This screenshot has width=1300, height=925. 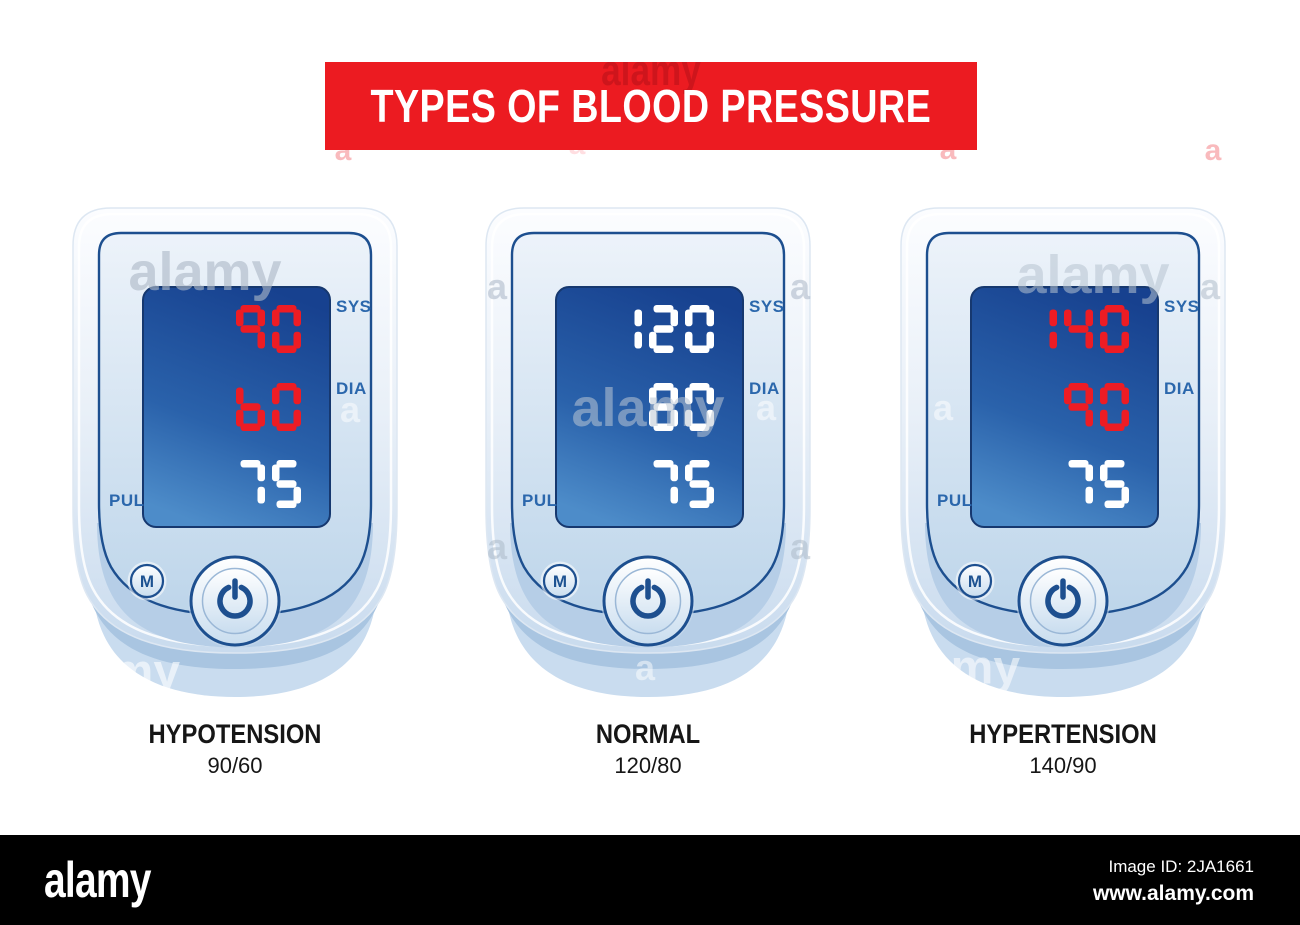 What do you see at coordinates (1181, 866) in the screenshot?
I see `image-id-text: Image ID: 2JA1661` at bounding box center [1181, 866].